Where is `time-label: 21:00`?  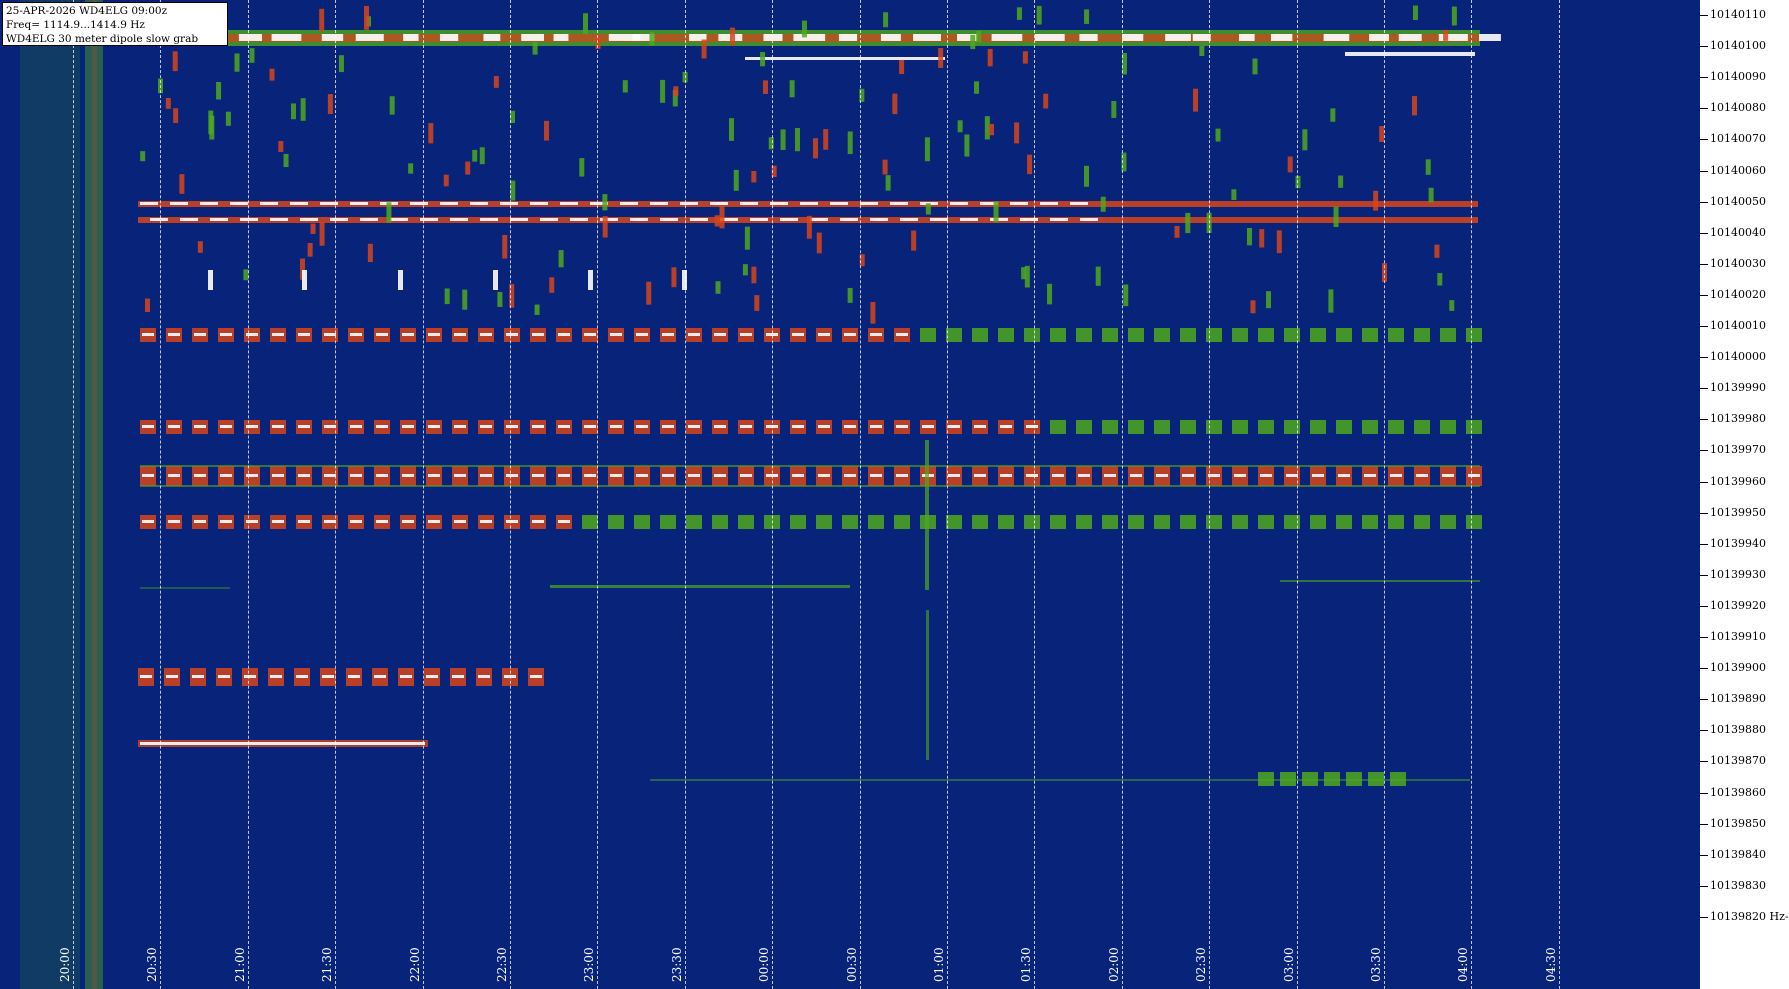 time-label: 21:00 is located at coordinates (240, 964).